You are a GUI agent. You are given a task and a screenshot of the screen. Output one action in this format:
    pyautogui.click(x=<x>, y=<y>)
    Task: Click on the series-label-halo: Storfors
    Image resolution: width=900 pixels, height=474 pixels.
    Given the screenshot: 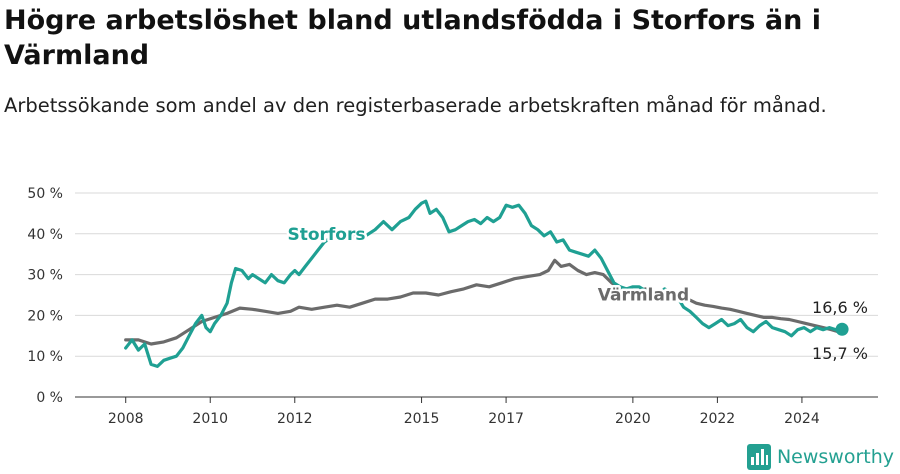 What is the action you would take?
    pyautogui.click(x=326, y=235)
    